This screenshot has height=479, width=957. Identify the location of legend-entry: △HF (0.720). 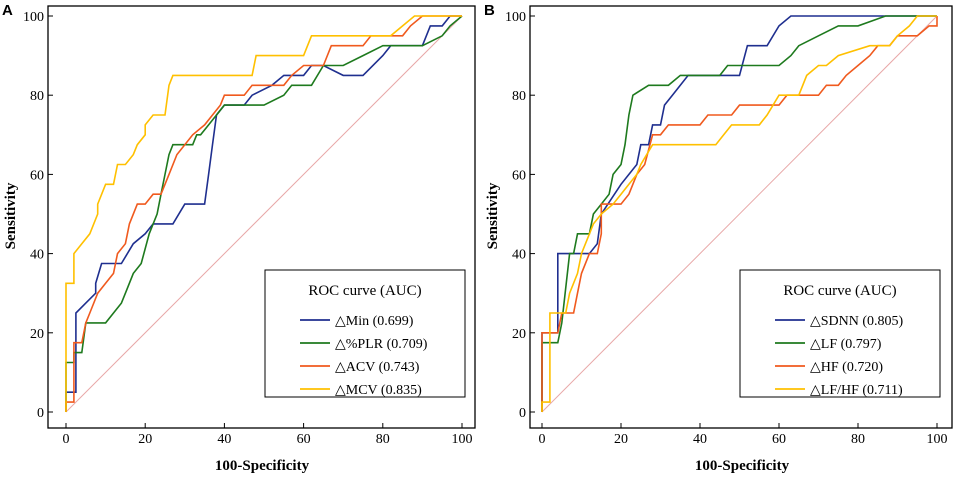
(846, 367).